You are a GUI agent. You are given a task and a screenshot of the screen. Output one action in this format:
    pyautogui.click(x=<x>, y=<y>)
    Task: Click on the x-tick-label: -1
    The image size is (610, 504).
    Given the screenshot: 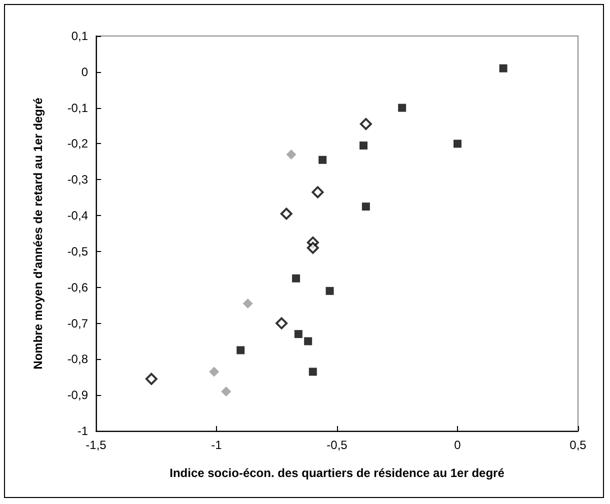 What is the action you would take?
    pyautogui.click(x=216, y=445)
    